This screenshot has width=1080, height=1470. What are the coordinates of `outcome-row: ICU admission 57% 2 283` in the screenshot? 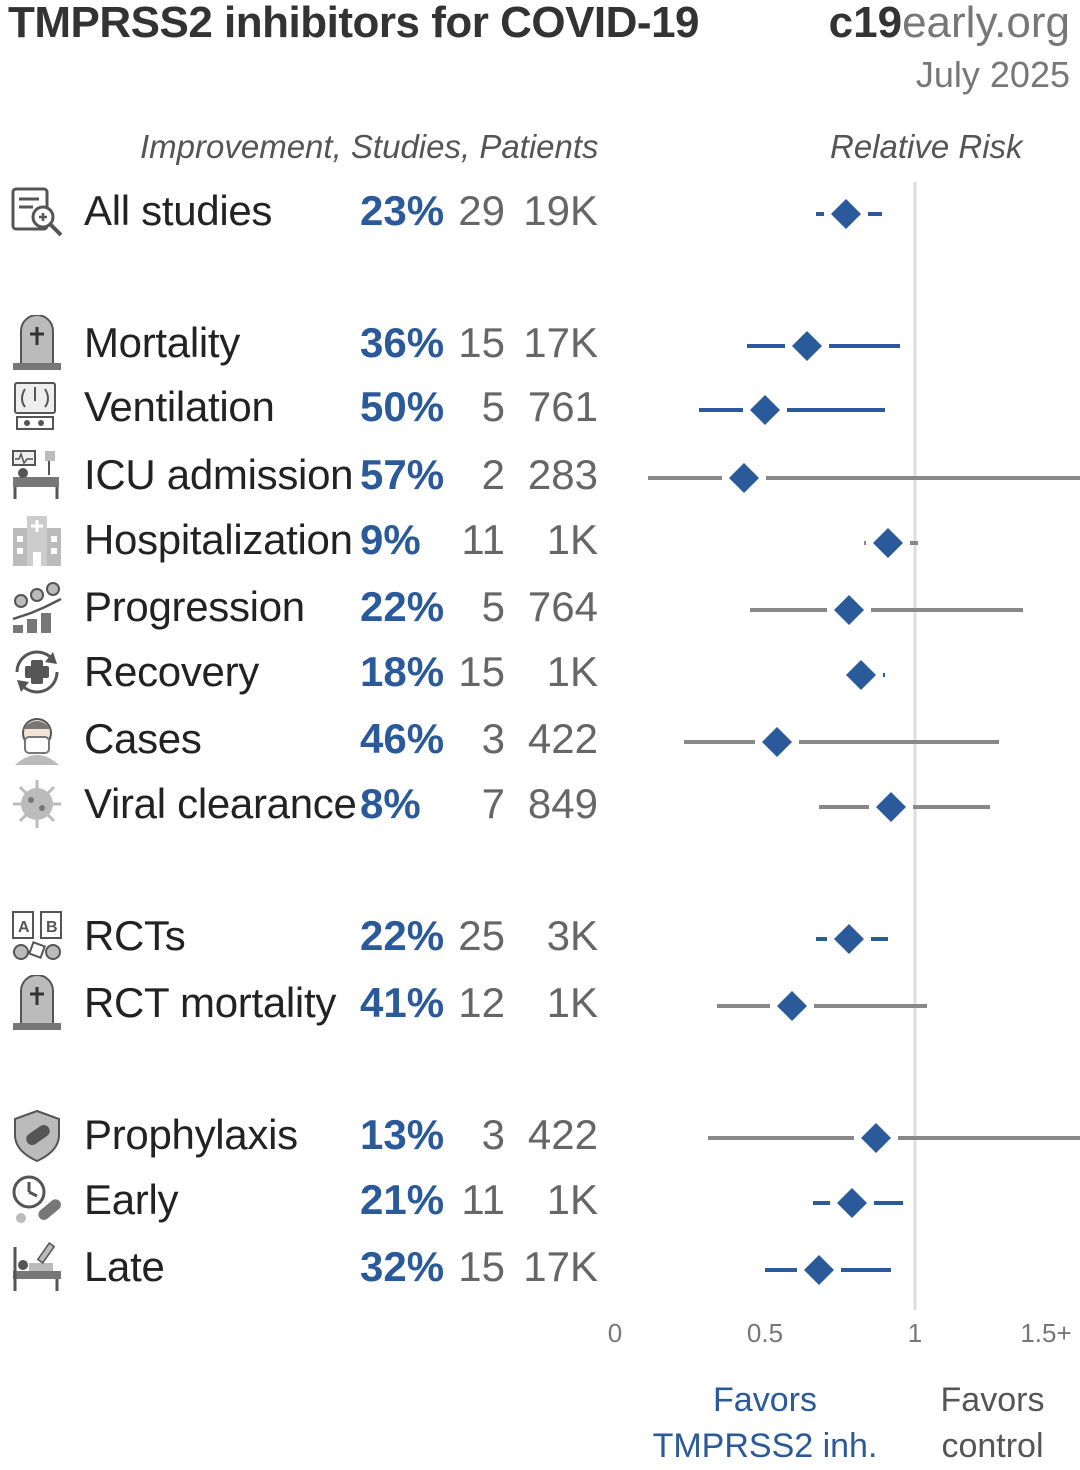 It's located at (300, 475).